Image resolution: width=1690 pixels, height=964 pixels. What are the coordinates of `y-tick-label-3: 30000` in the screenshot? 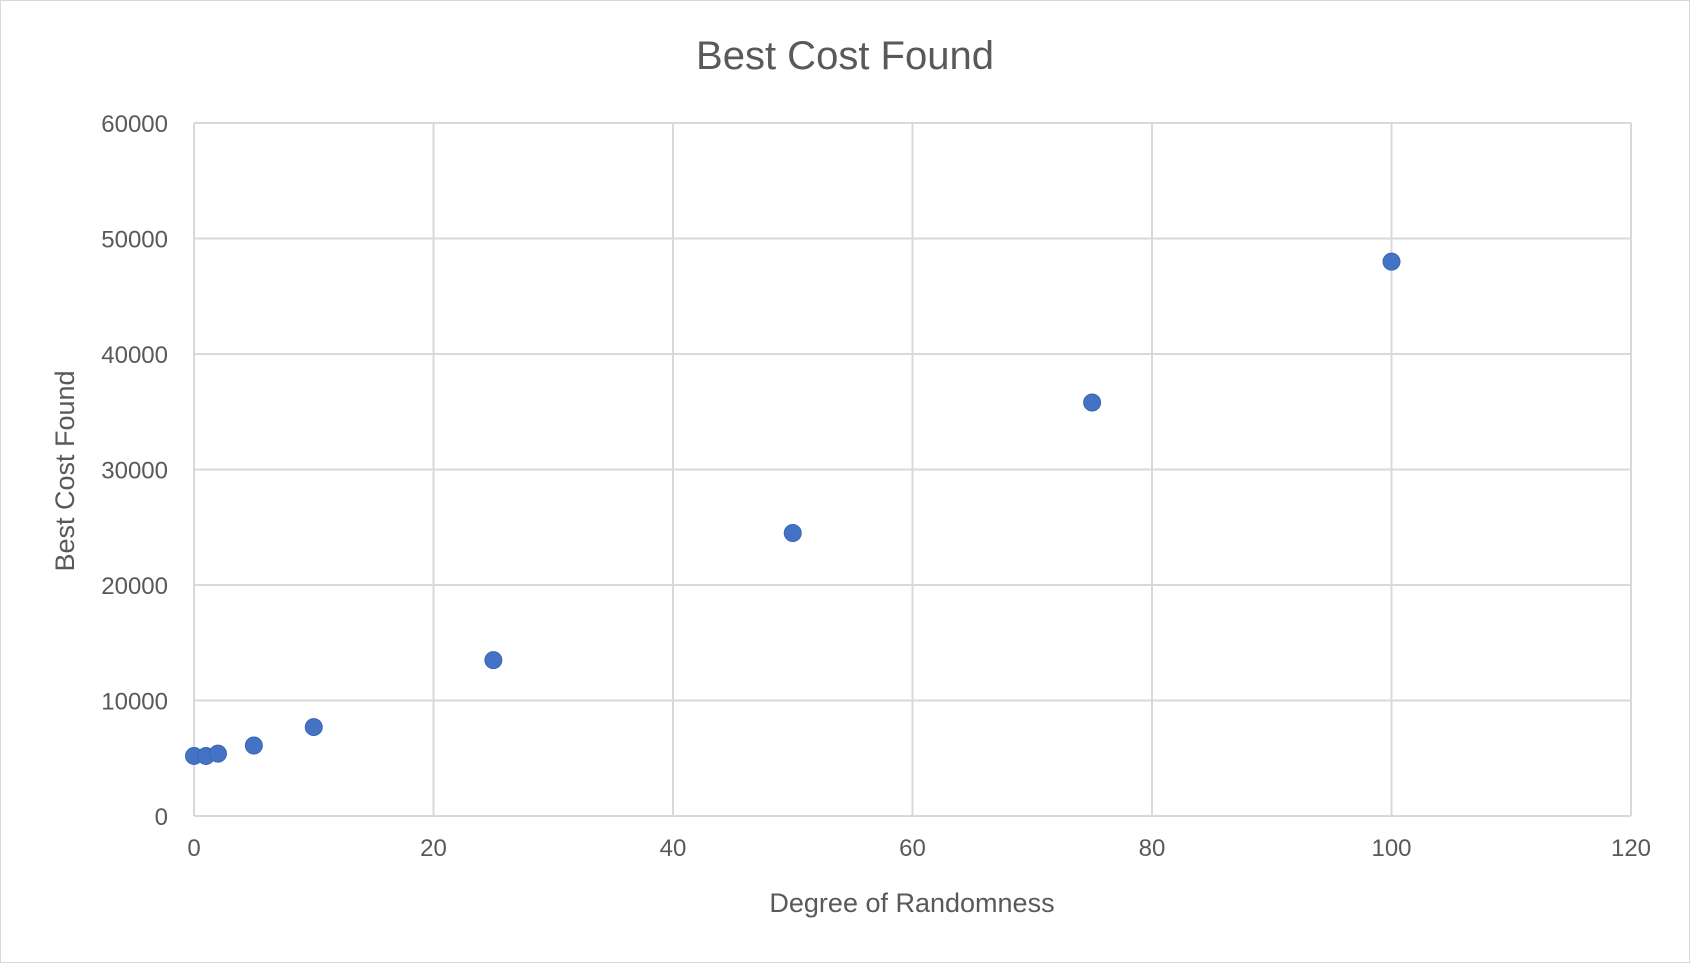 It's located at (134, 471).